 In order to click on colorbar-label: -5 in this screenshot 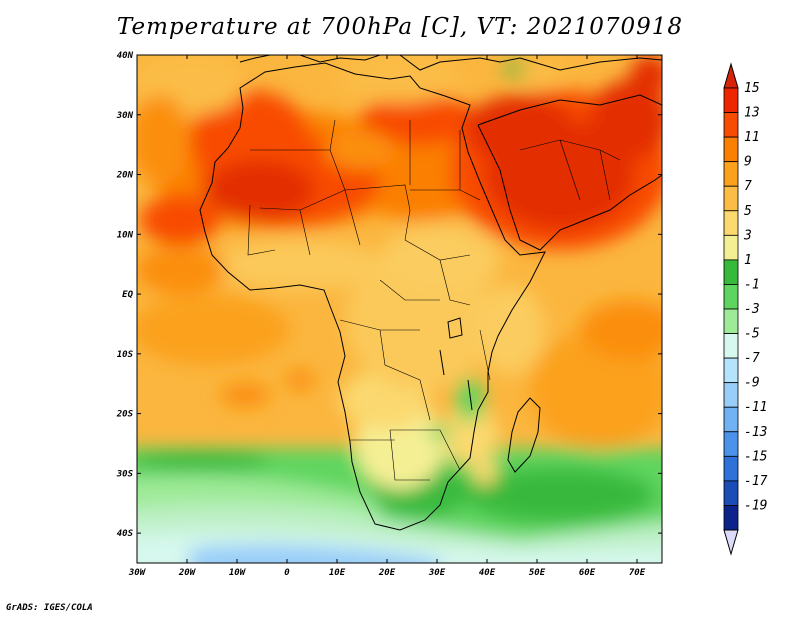, I will do `click(752, 334)`.